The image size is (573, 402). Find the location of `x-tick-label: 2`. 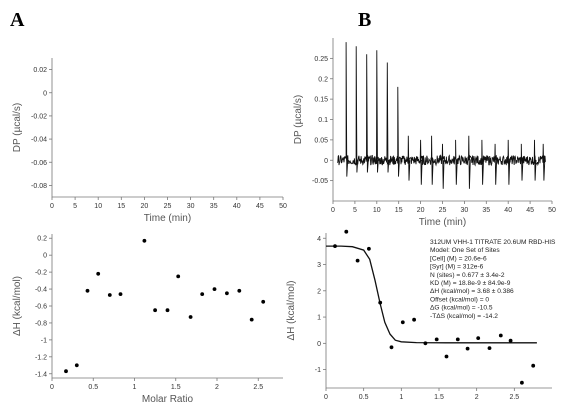

x-tick-label: 2 is located at coordinates (477, 397).